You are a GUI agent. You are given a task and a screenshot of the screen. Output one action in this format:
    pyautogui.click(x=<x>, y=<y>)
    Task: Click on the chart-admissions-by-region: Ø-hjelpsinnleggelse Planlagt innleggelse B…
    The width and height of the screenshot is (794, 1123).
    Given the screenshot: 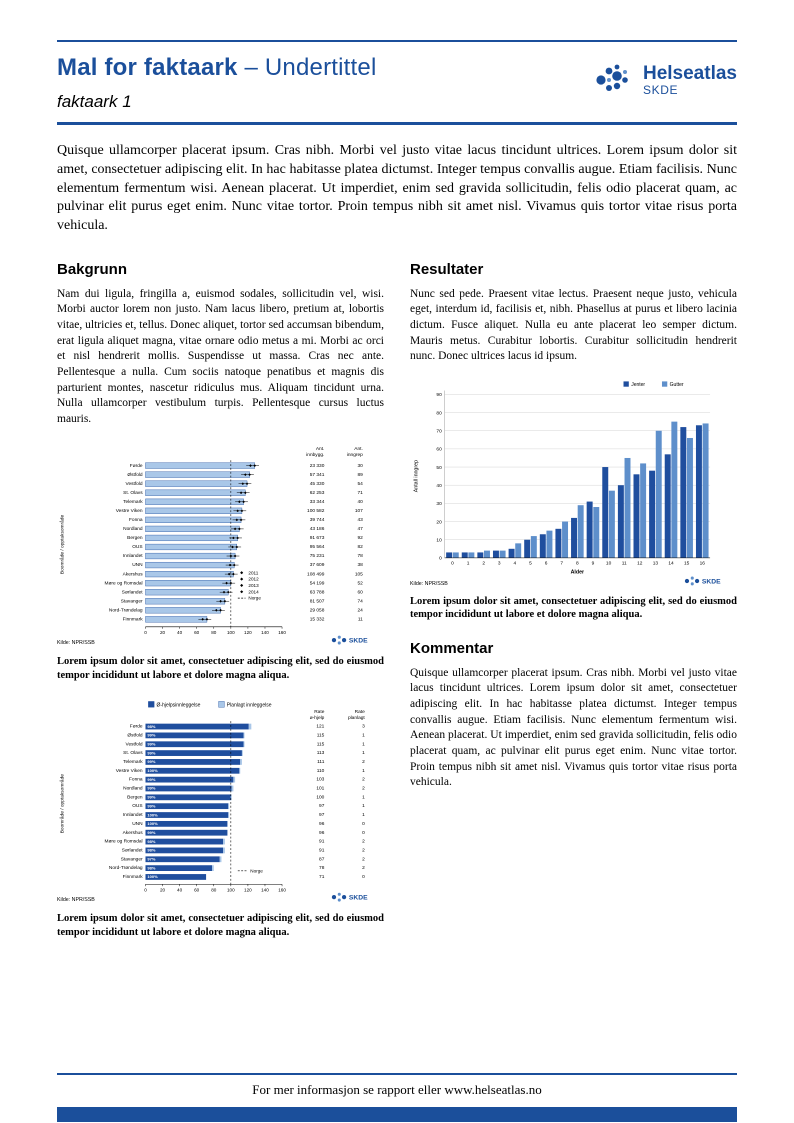 What is the action you would take?
    pyautogui.click(x=220, y=803)
    